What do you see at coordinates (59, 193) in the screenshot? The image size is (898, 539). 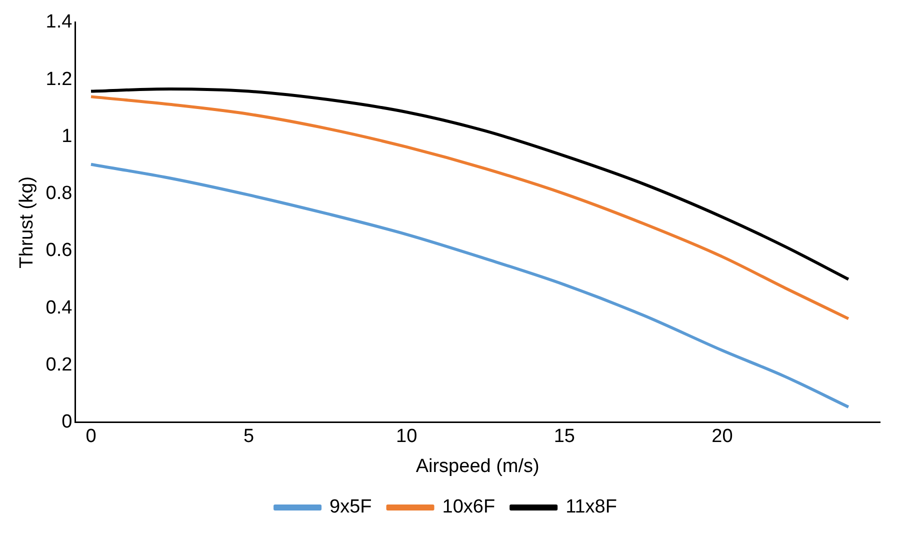 I see `y-tick-label: 0.8` at bounding box center [59, 193].